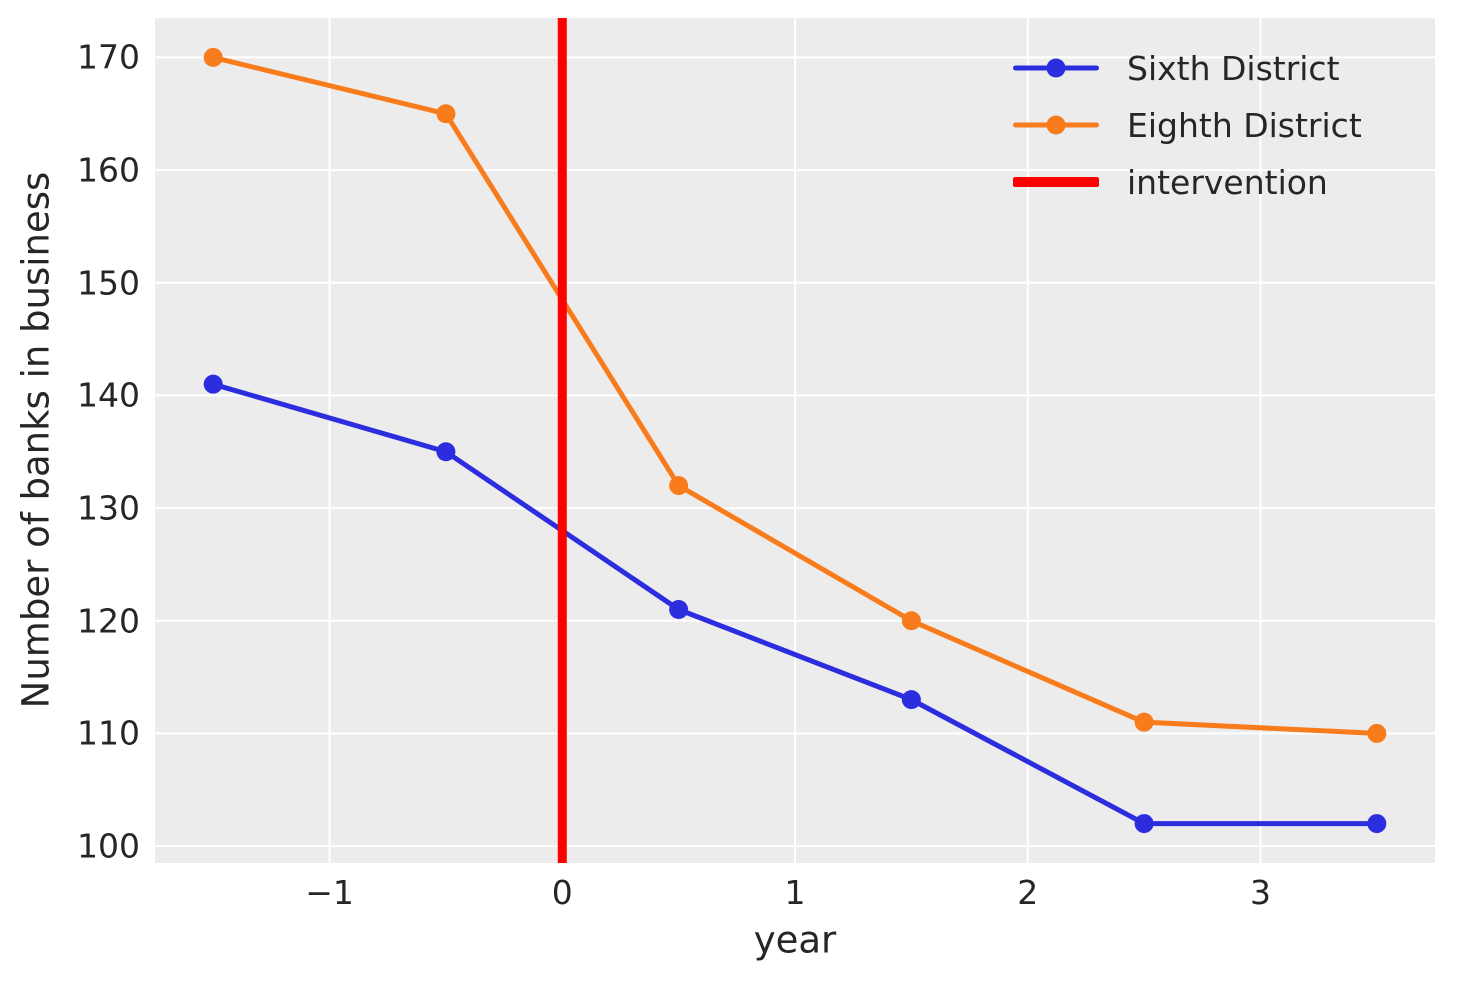 Image resolution: width=1463 pixels, height=983 pixels. Describe the element at coordinates (108, 57) in the screenshot. I see `y-tick-label: 170` at that location.